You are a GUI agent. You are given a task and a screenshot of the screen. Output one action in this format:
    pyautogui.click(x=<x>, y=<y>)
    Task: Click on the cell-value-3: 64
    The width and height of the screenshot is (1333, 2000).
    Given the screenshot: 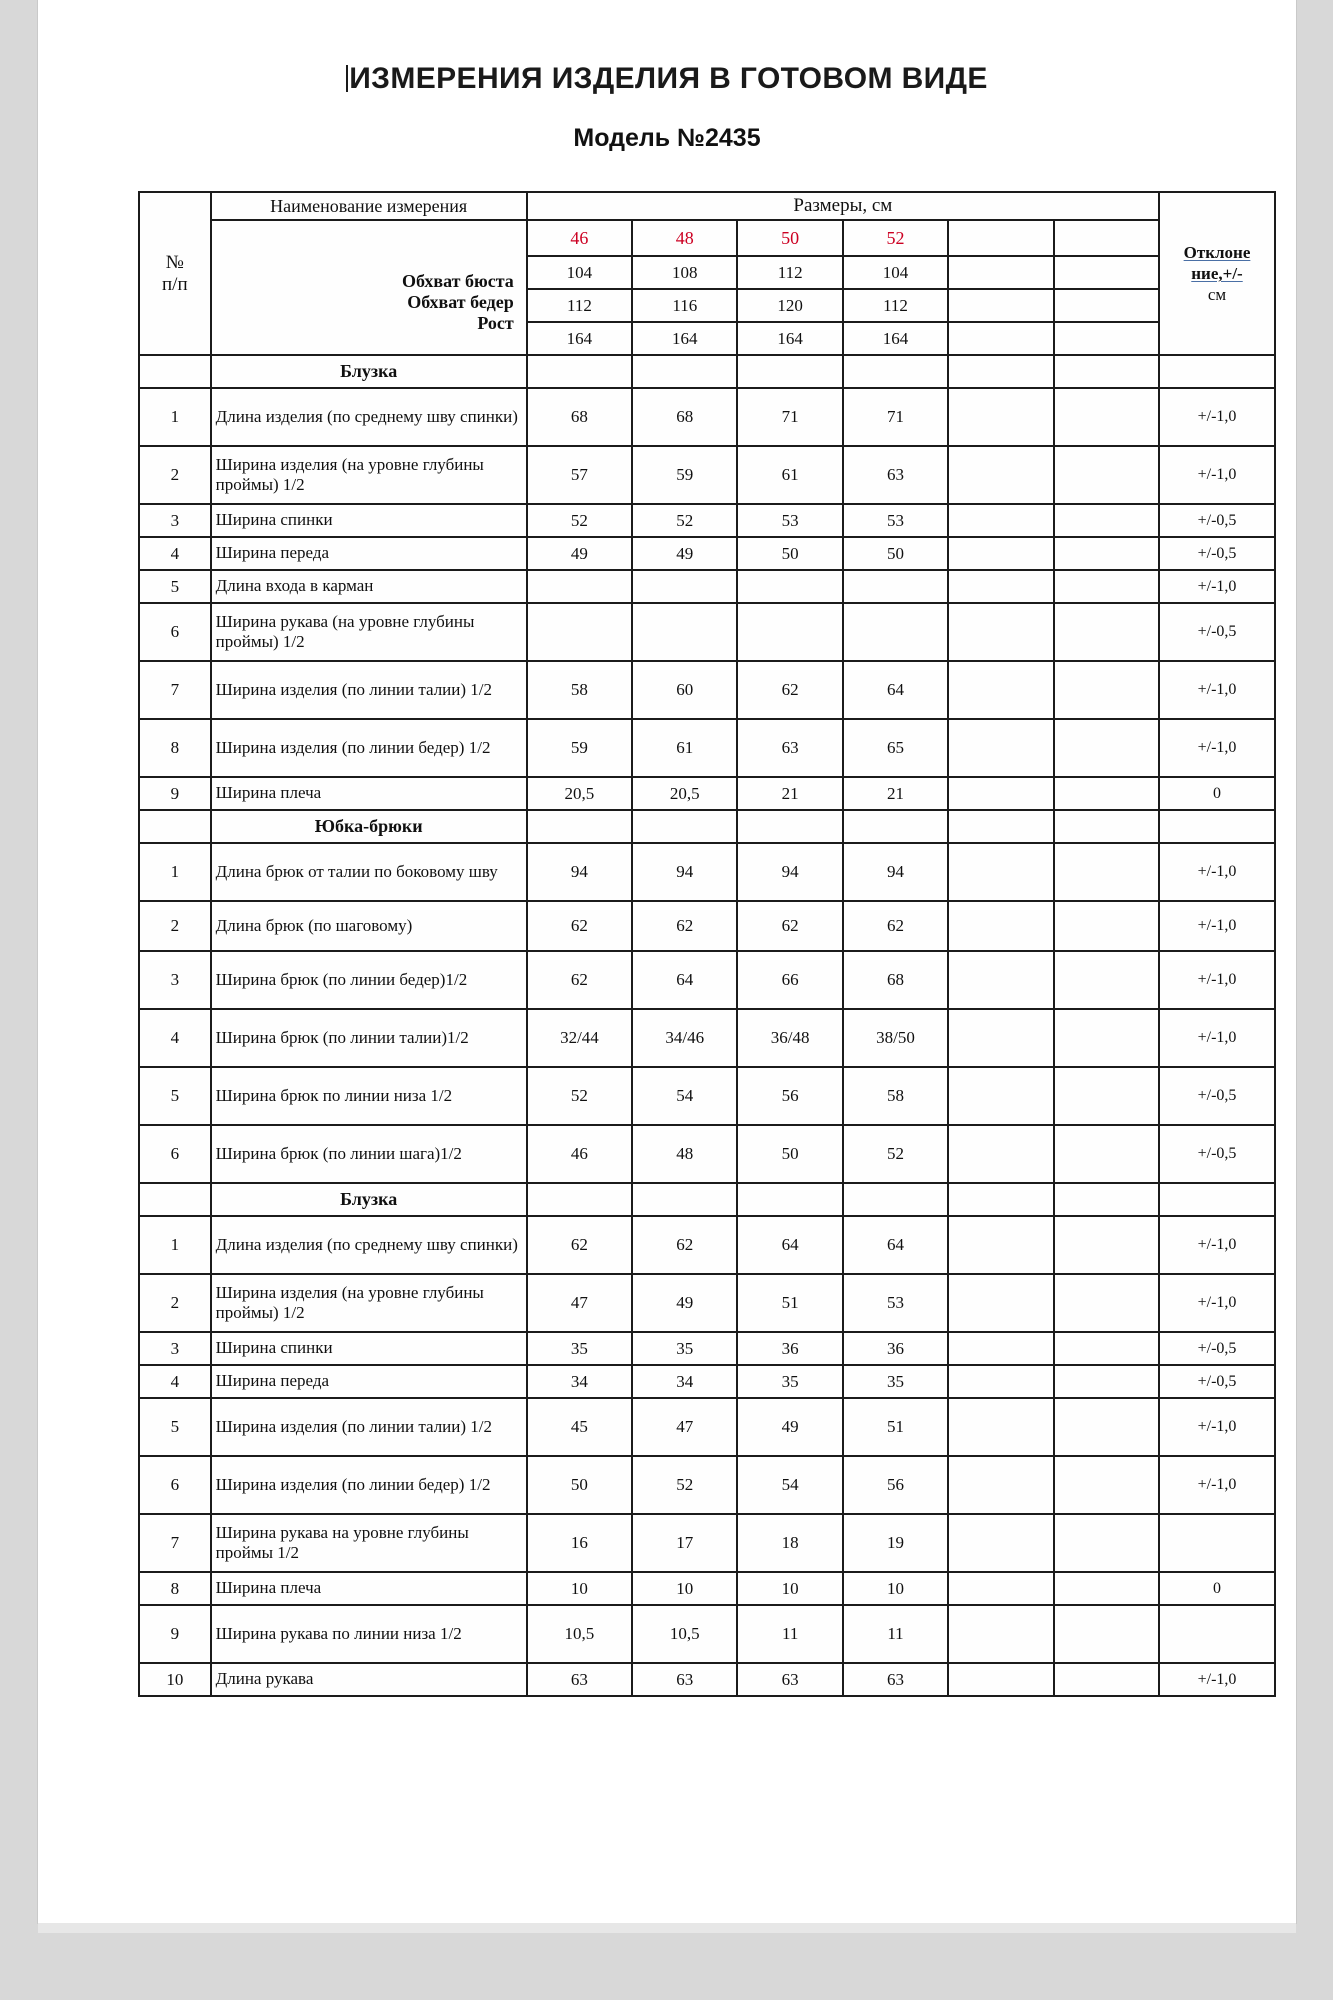 What is the action you would take?
    pyautogui.click(x=895, y=1245)
    